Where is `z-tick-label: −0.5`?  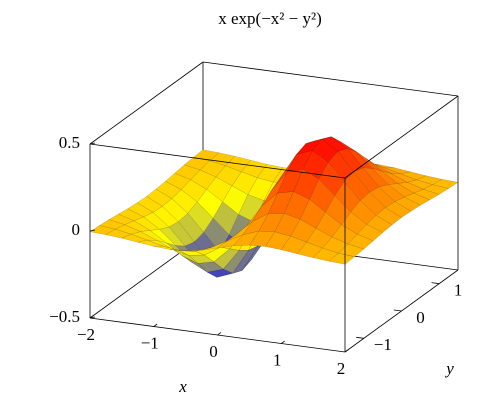 z-tick-label: −0.5 is located at coordinates (64, 316).